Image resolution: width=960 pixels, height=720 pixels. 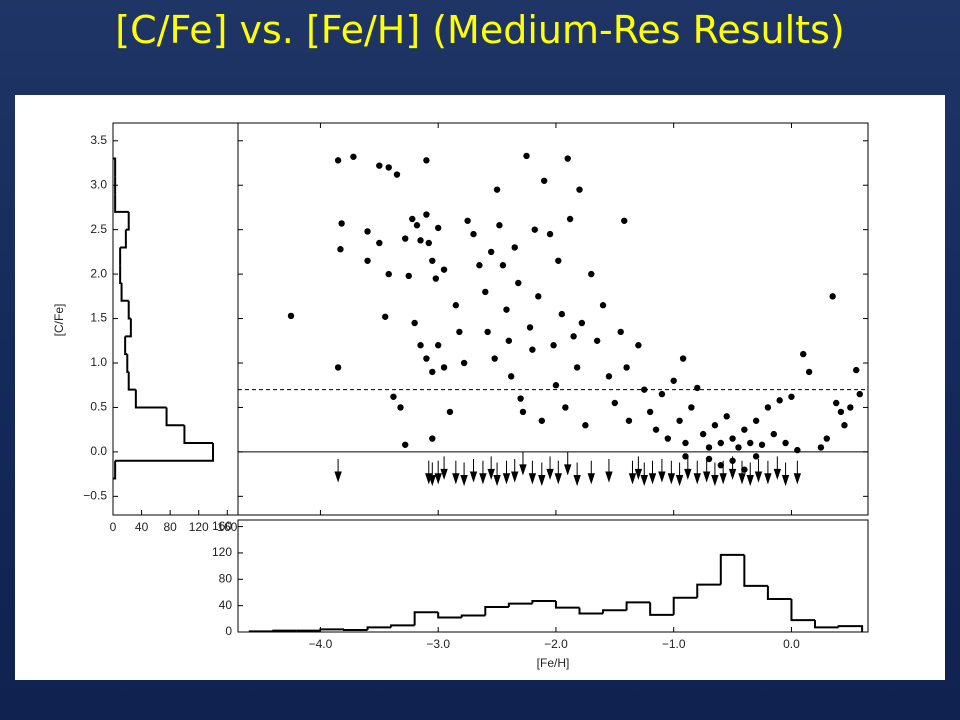 I want to click on y-axis-label: [C/Fe], so click(x=59, y=320).